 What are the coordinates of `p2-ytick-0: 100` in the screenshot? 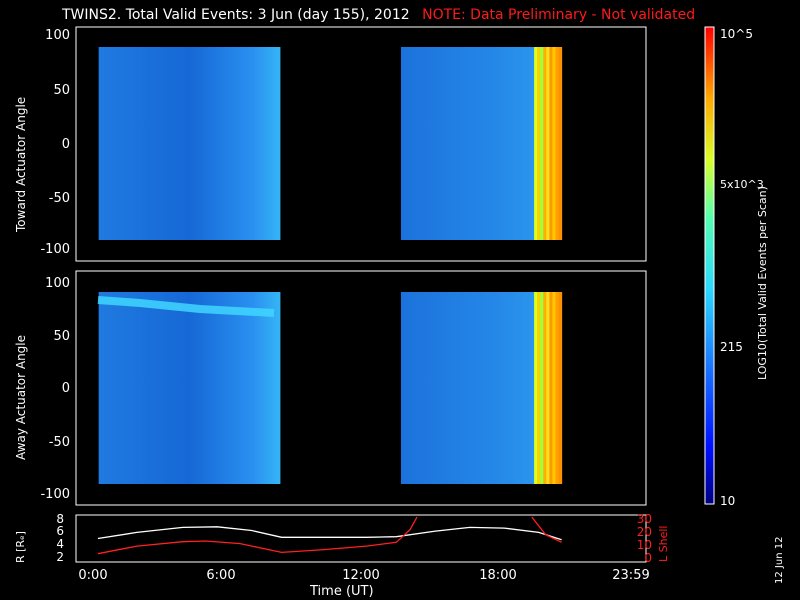 It's located at (57, 283).